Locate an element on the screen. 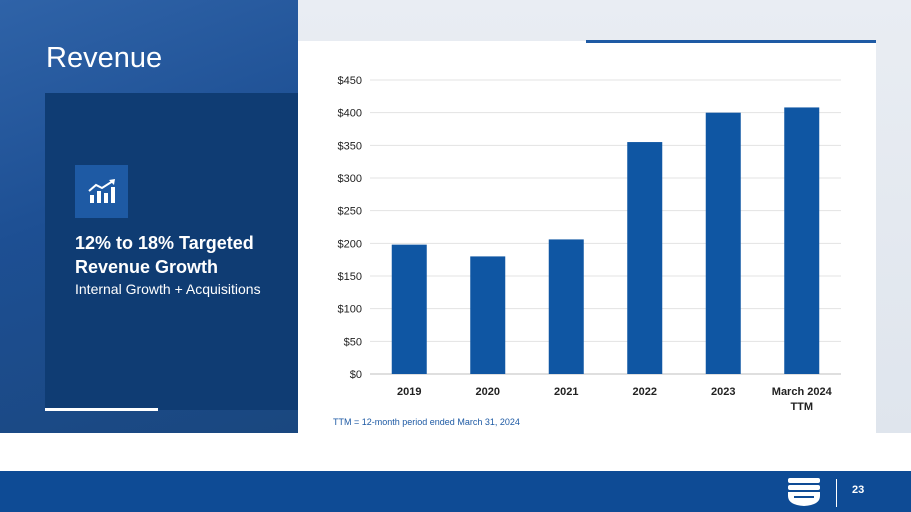 Image resolution: width=911 pixels, height=512 pixels. panel-underline is located at coordinates (101, 409).